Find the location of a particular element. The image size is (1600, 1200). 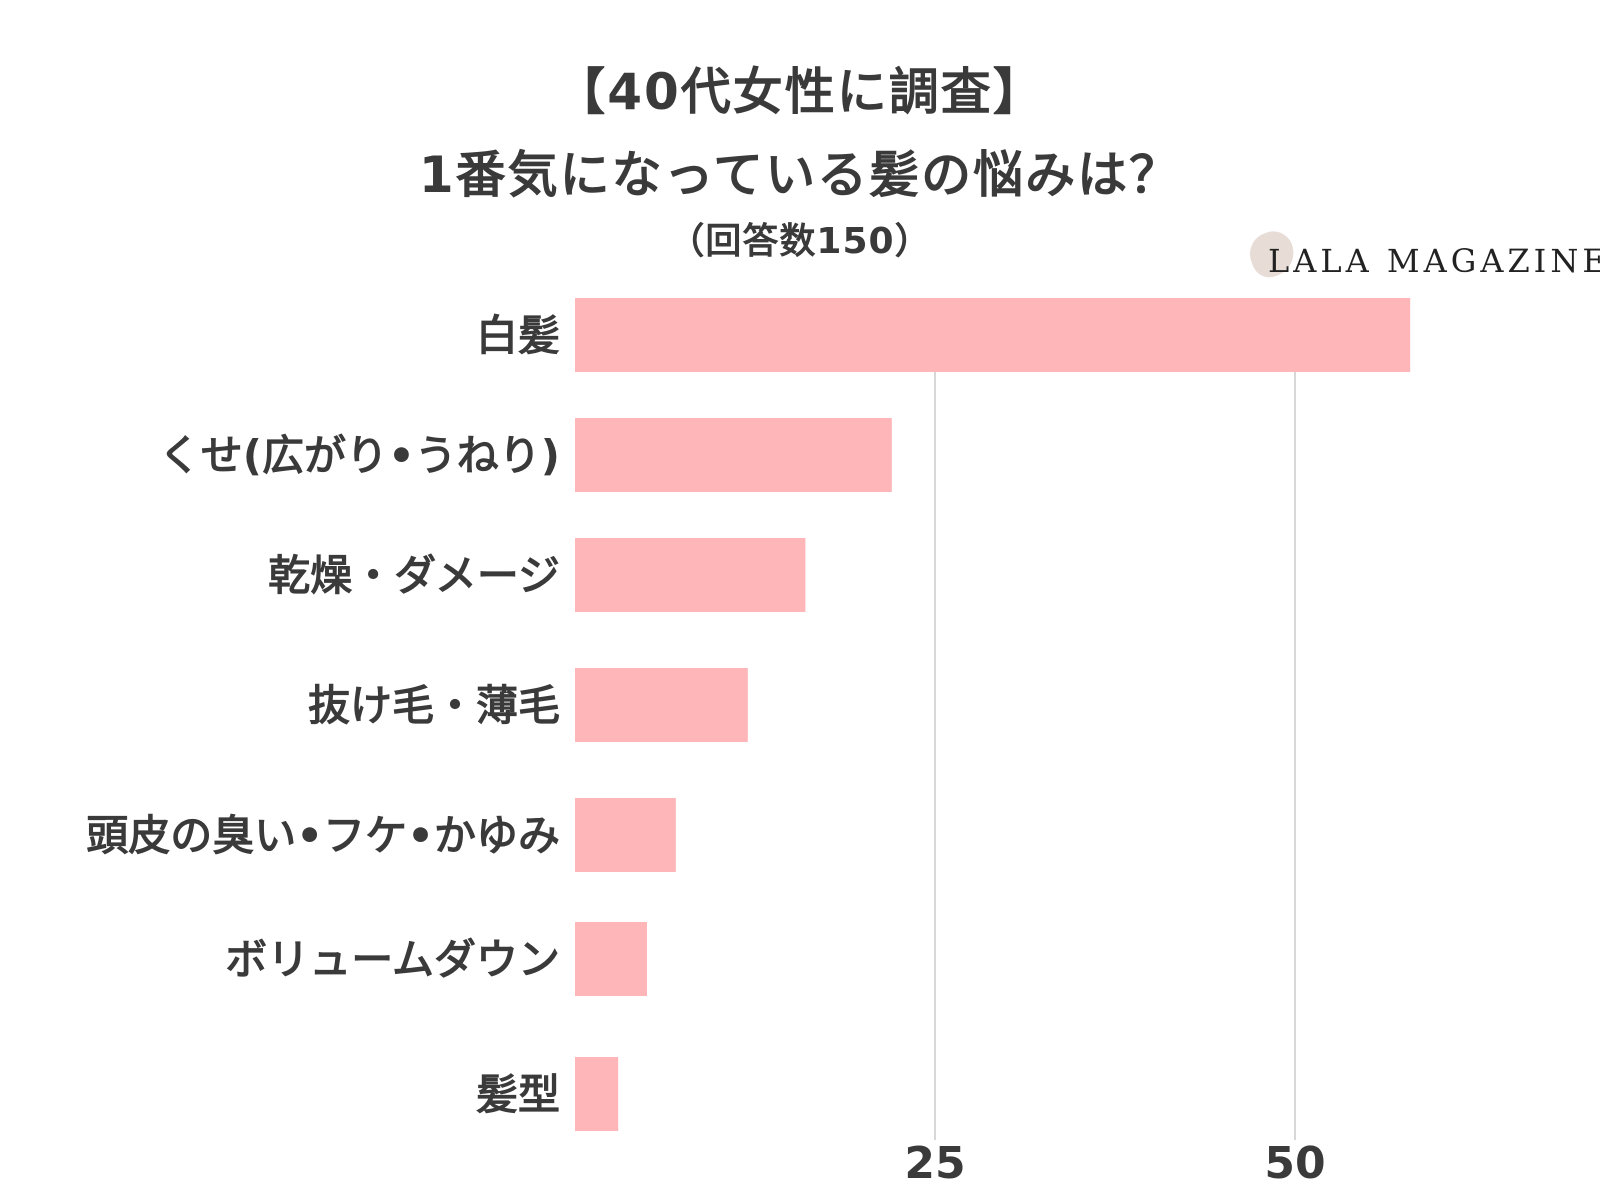

chart-title-line-1: 【40代女性に調査】 is located at coordinates (800, 92).